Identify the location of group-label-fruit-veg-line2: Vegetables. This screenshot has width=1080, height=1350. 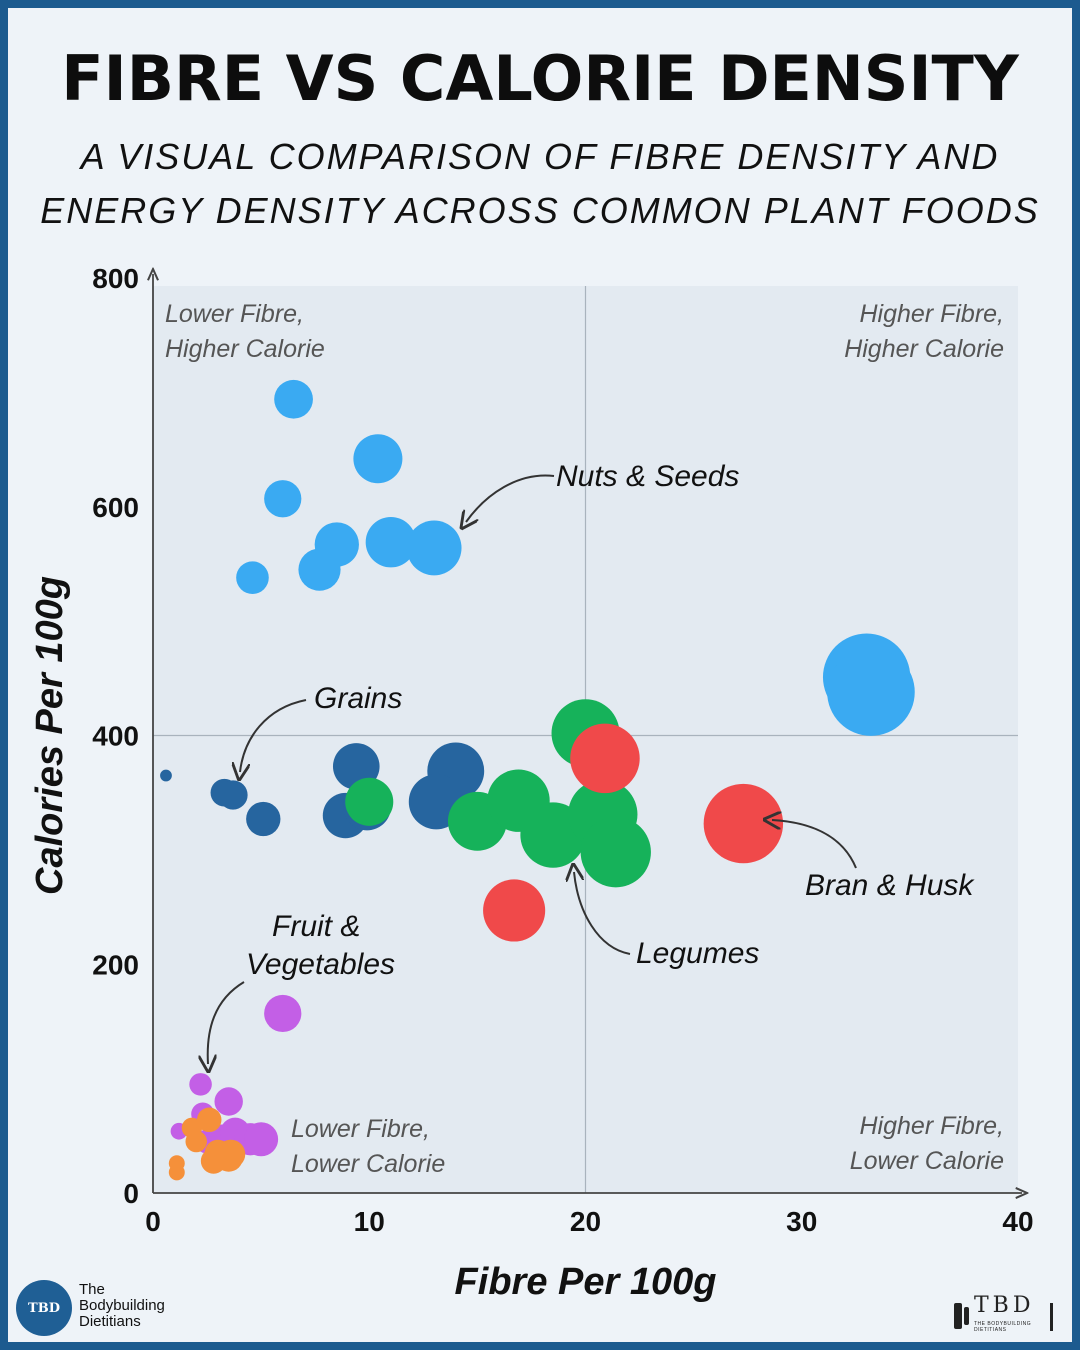
(320, 964).